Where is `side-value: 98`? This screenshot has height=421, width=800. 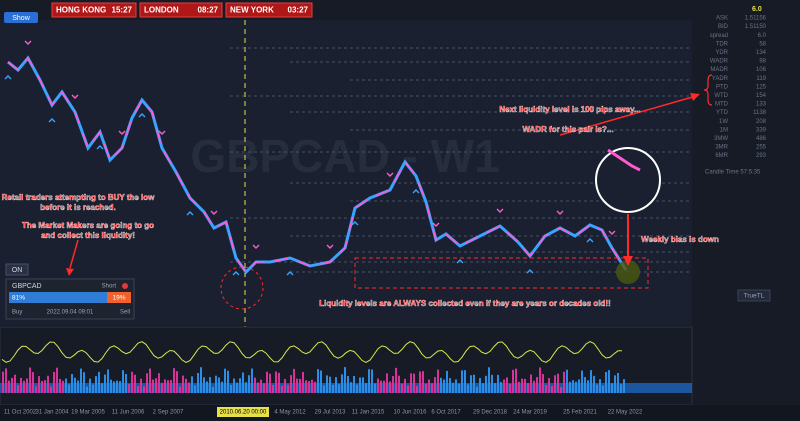
side-value: 98 is located at coordinates (762, 62).